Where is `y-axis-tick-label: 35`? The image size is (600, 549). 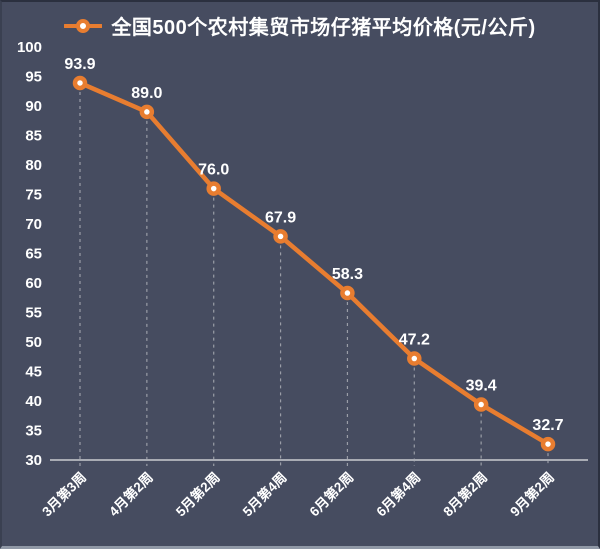
y-axis-tick-label: 35 is located at coordinates (33, 431).